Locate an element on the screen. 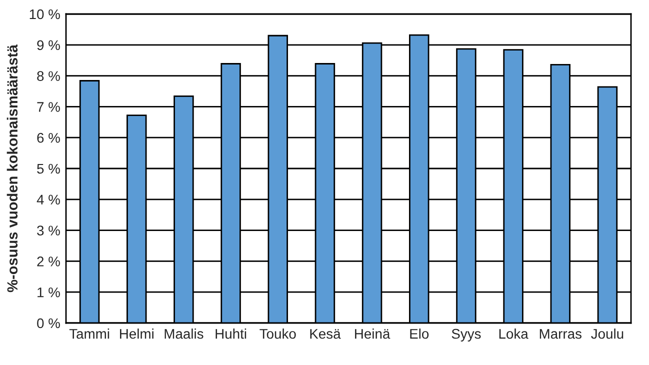 The height and width of the screenshot is (365, 649). x-tick-label: Elo is located at coordinates (419, 333).